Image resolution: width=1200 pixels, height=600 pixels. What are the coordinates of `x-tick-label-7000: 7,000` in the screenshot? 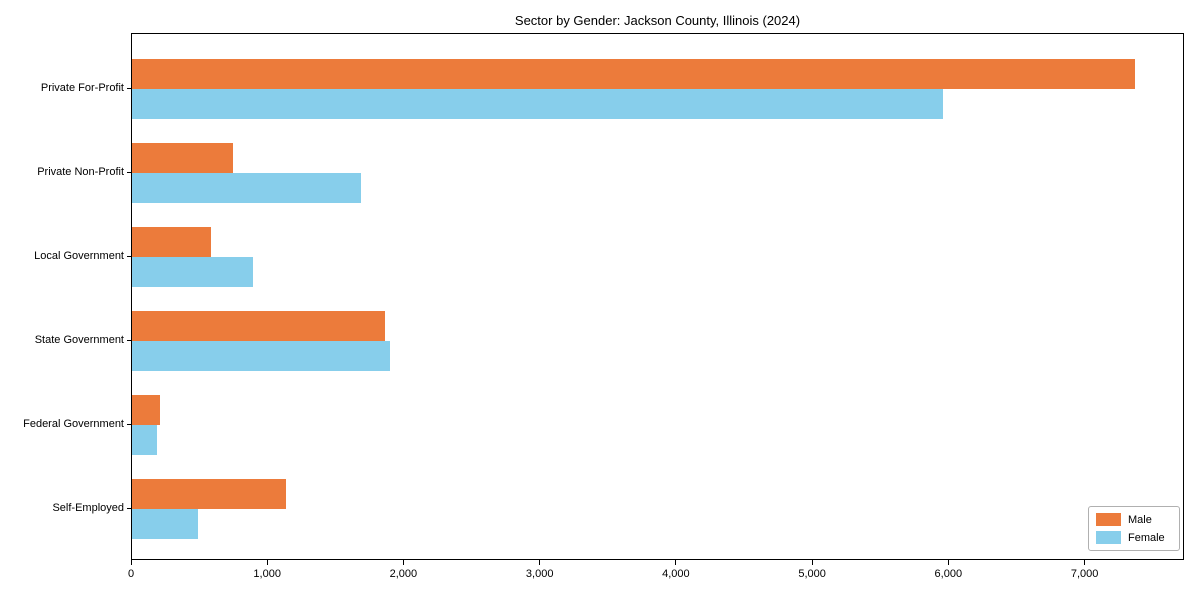 It's located at (1084, 574).